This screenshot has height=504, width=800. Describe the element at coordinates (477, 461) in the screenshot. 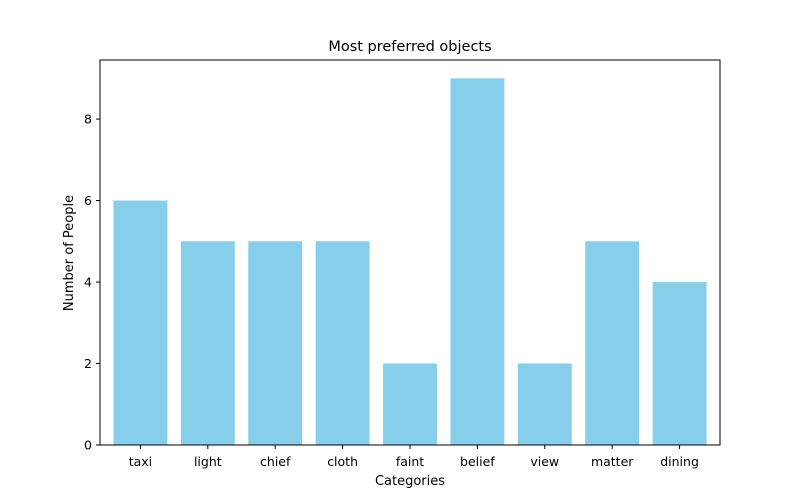

I see `x-tick-label: belief` at that location.